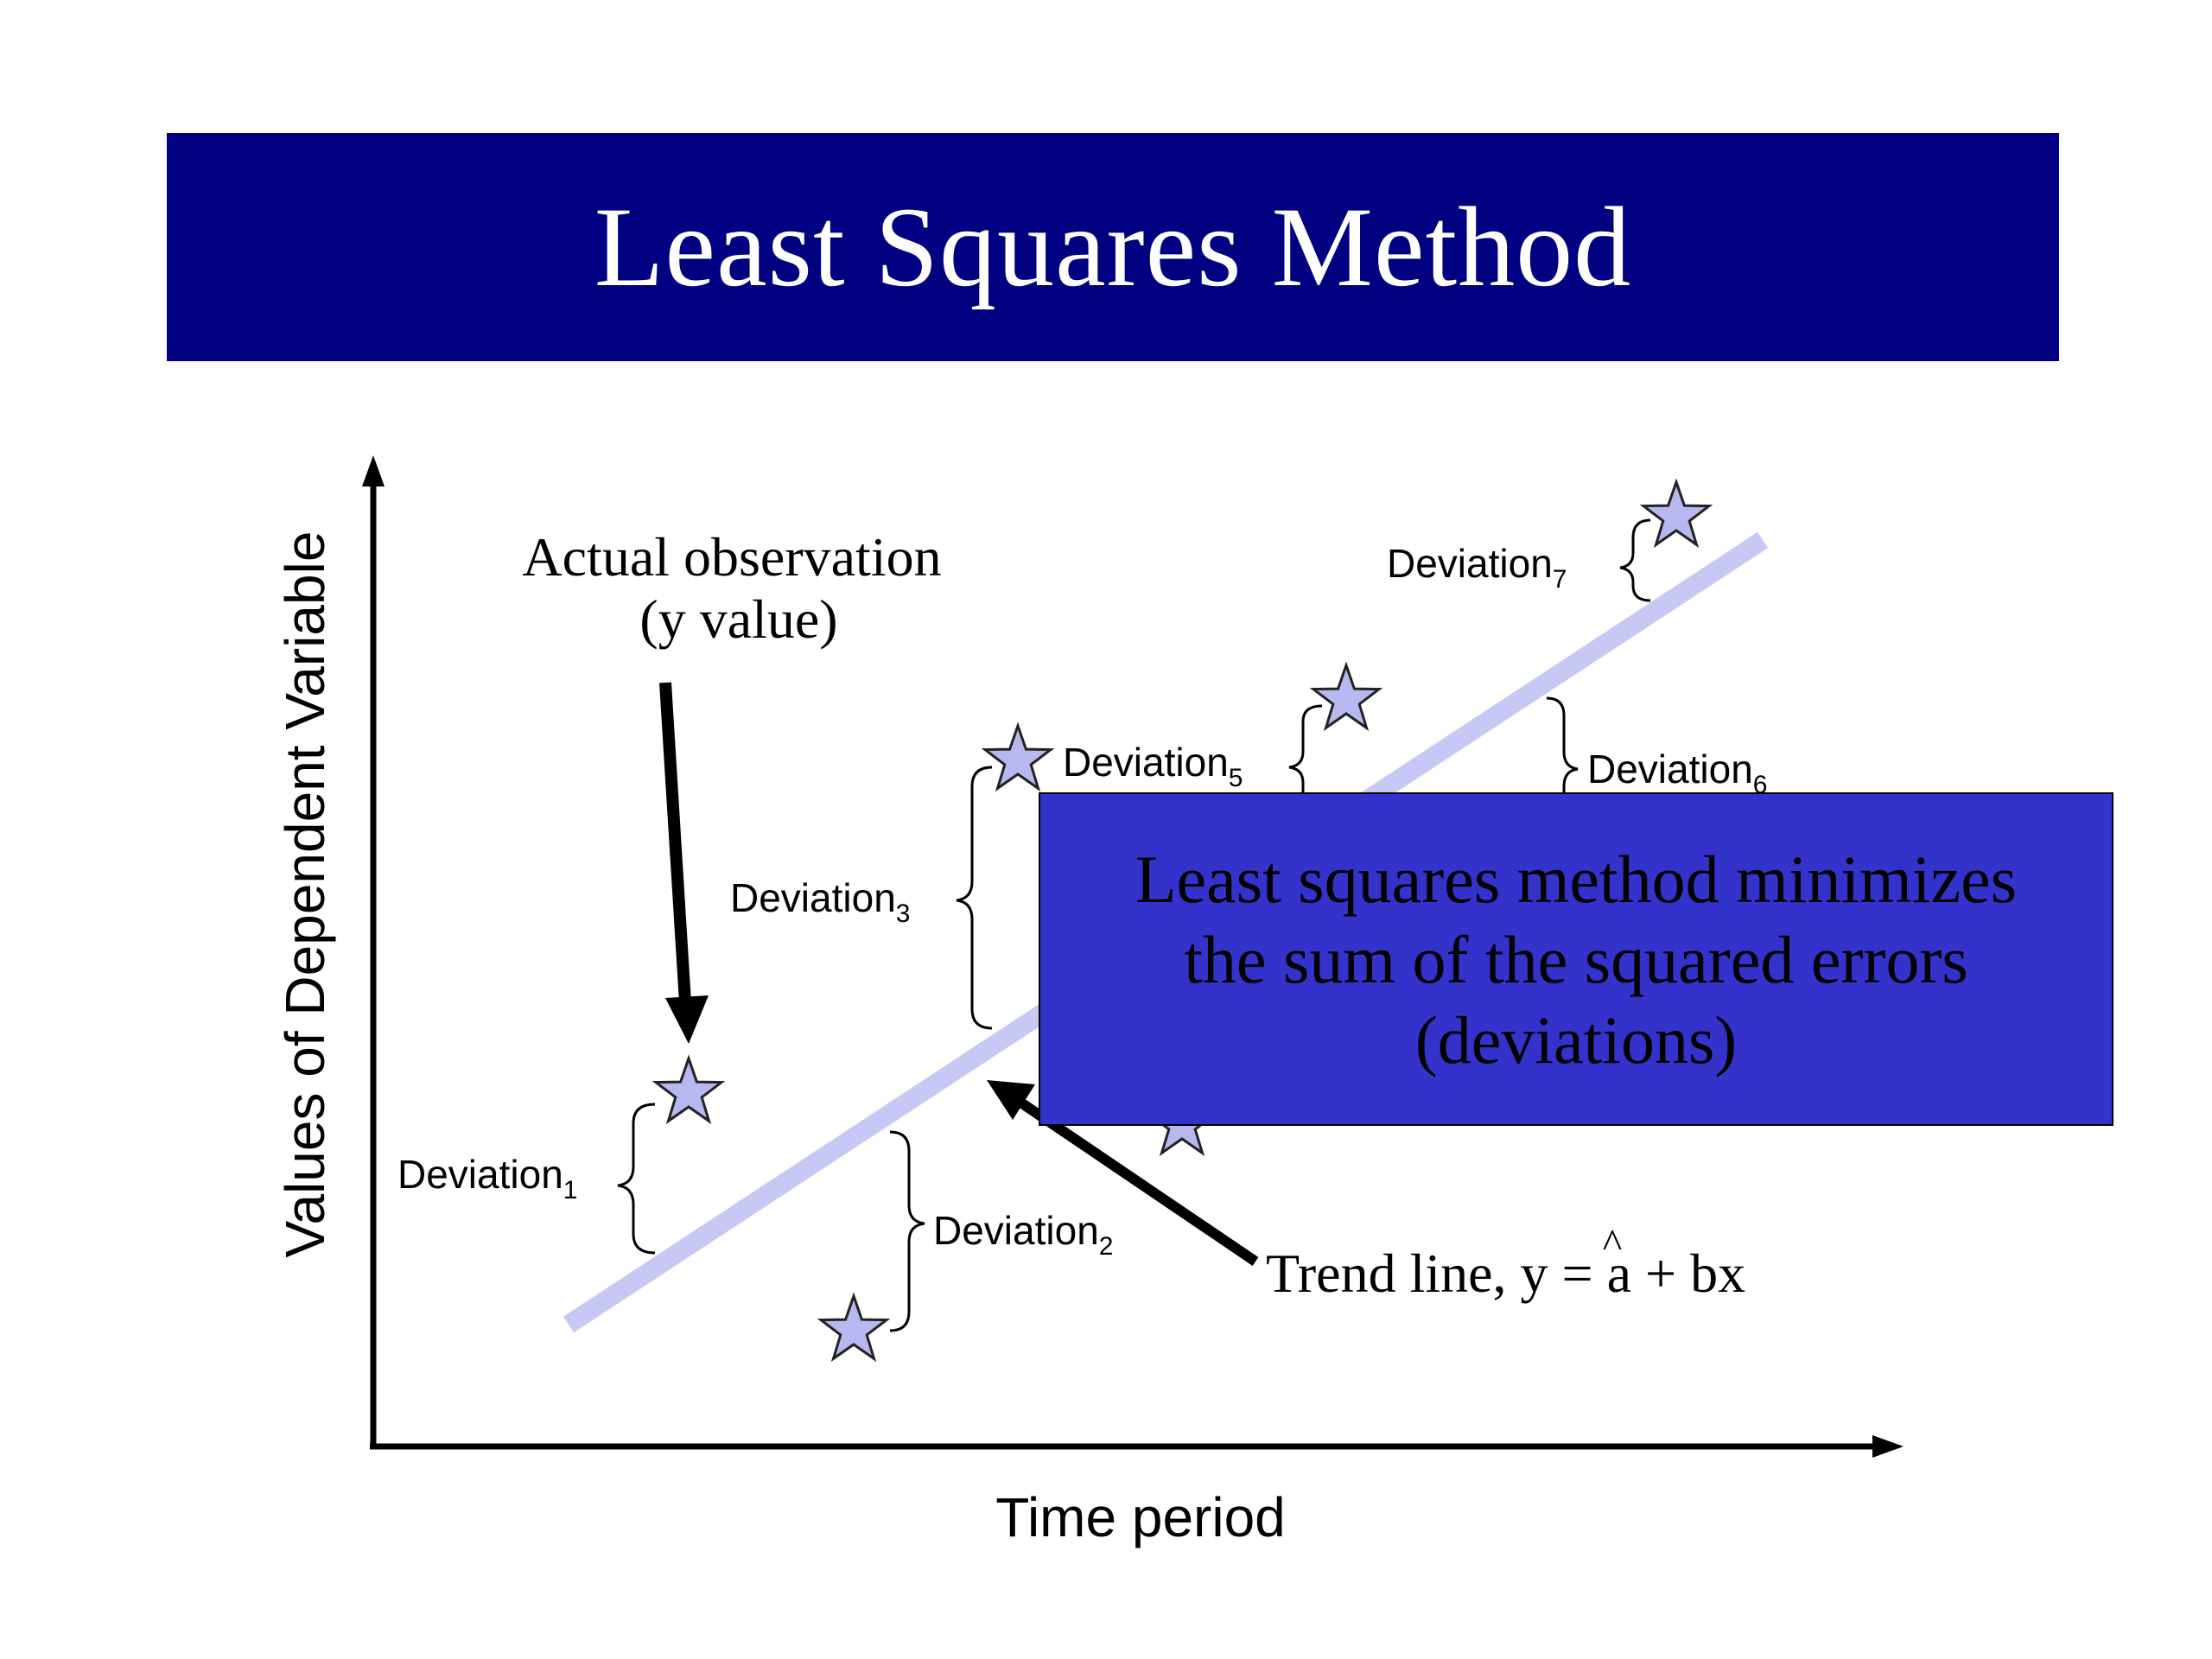 The width and height of the screenshot is (2212, 1659). I want to click on observation-label-line1: Actual observation, so click(731, 557).